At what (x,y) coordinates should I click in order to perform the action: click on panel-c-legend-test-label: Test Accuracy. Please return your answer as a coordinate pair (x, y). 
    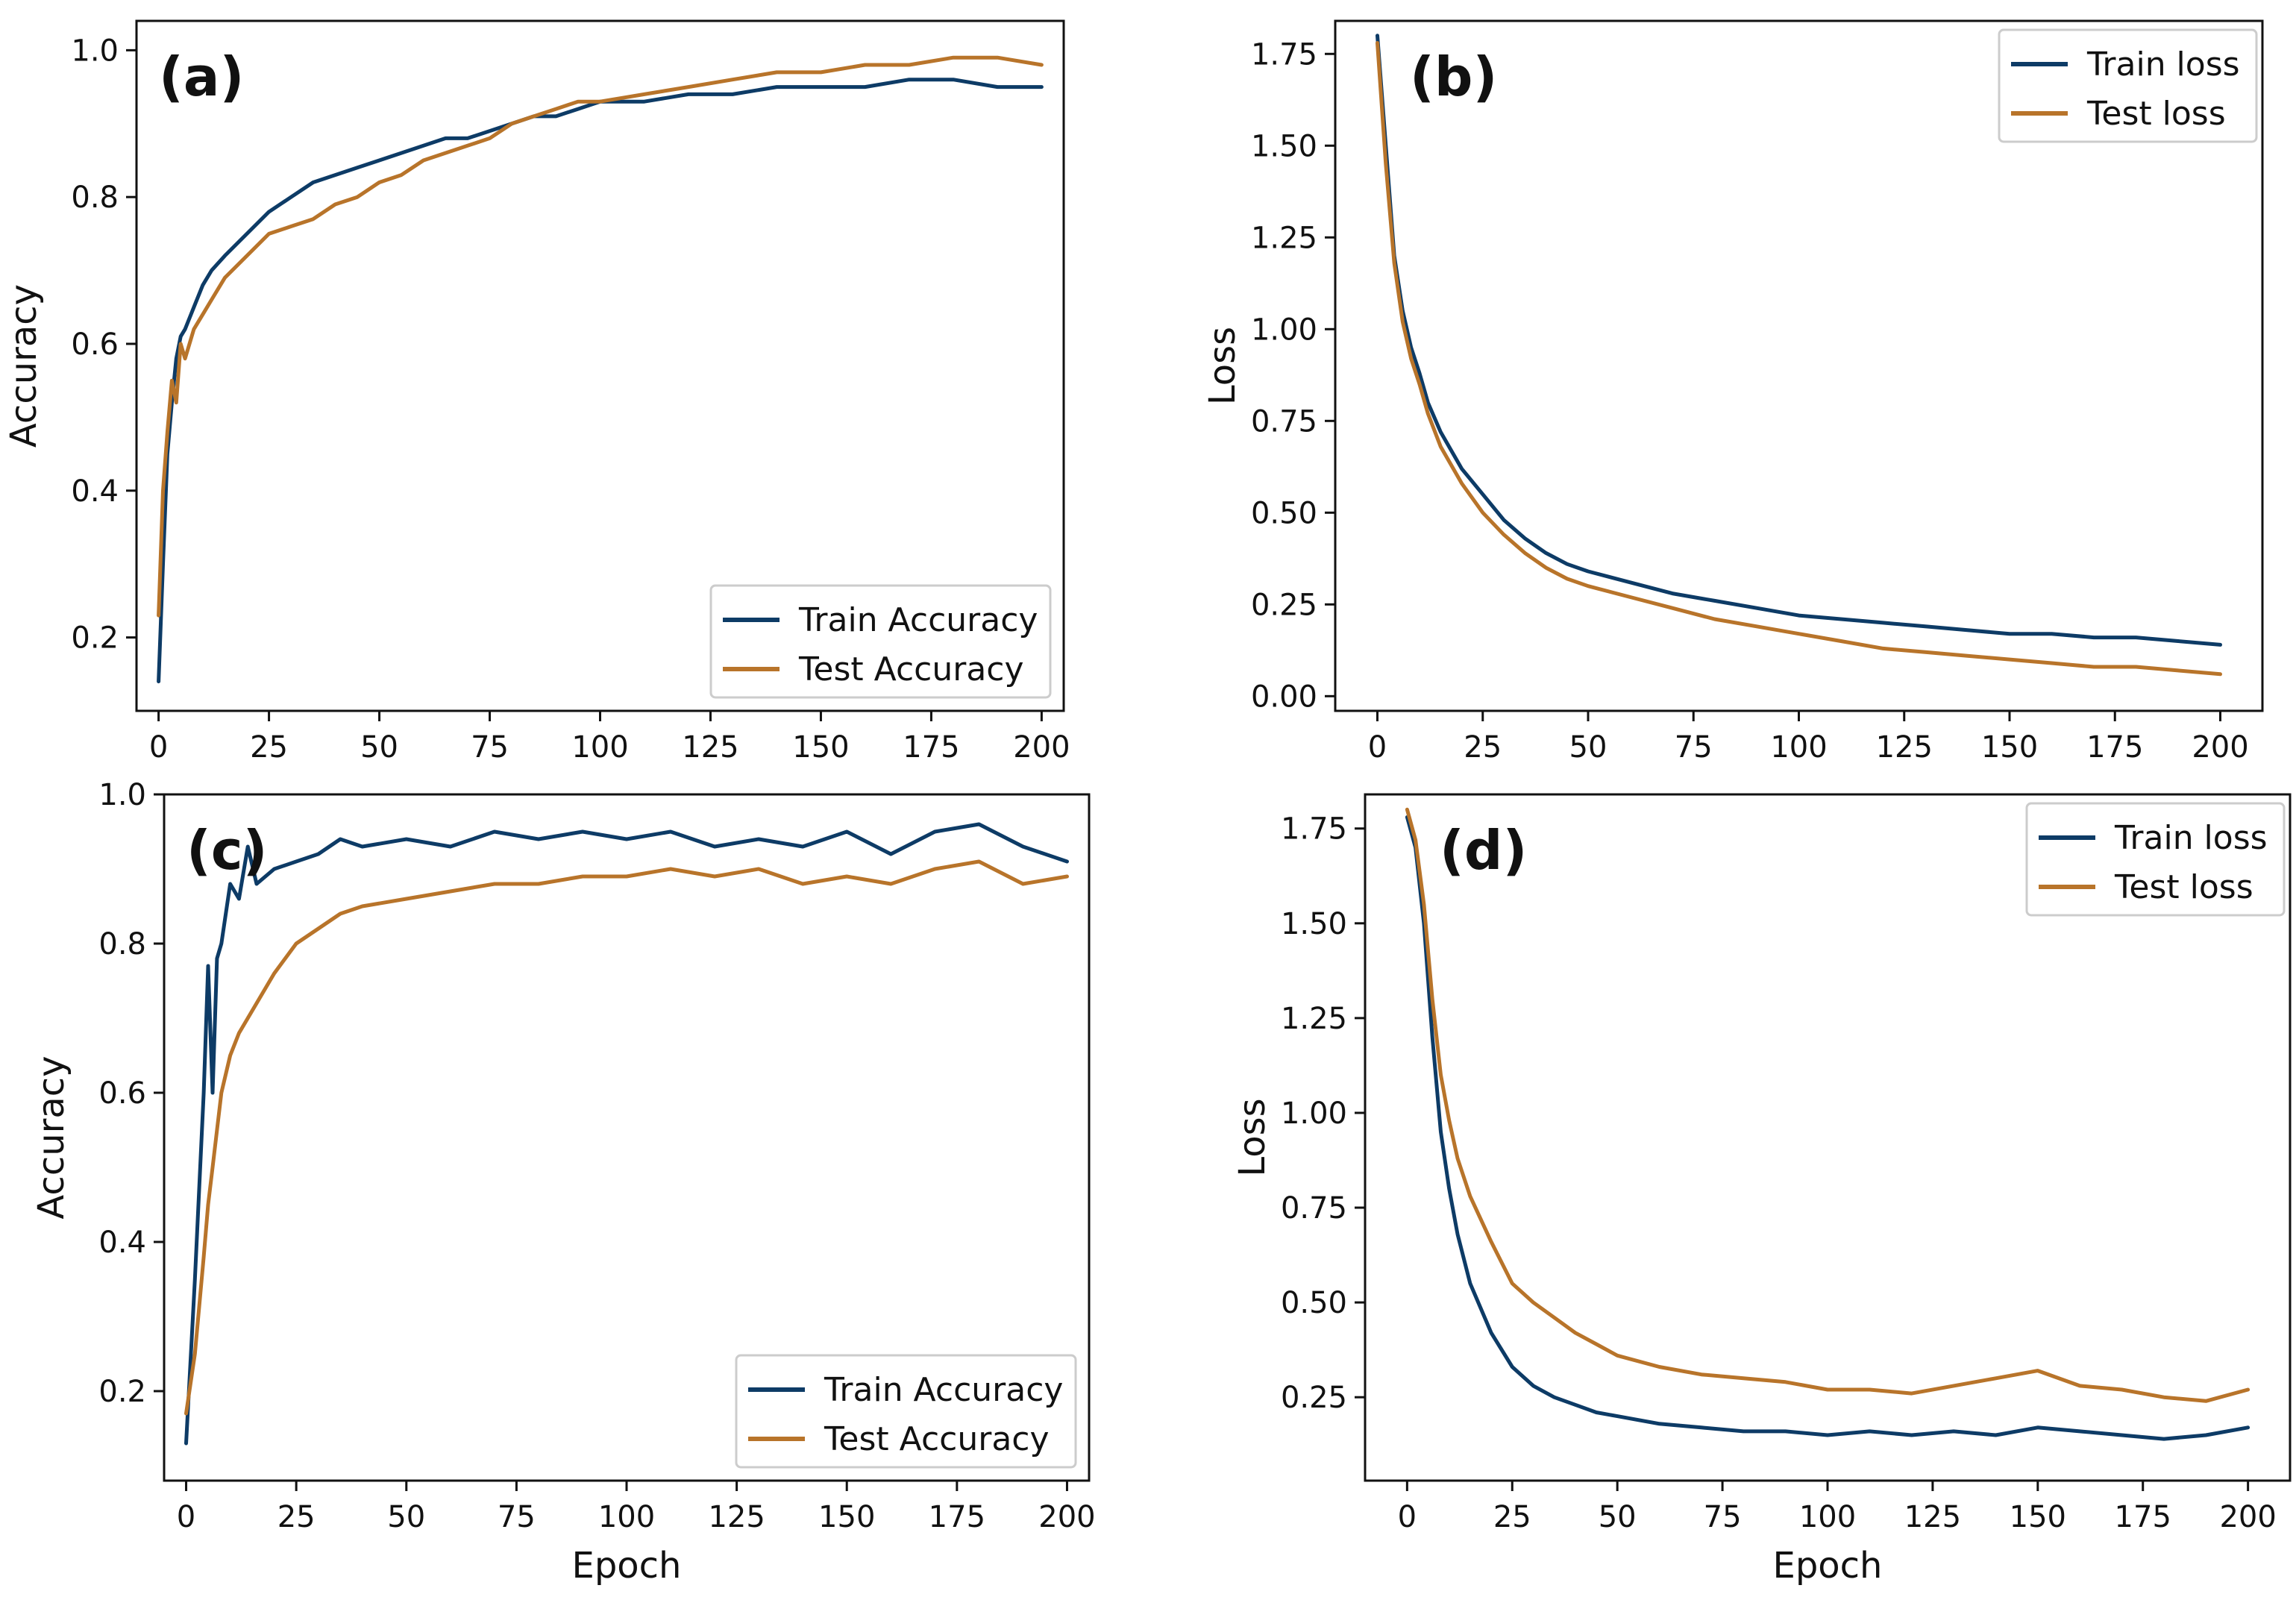
    Looking at the image, I should click on (937, 1439).